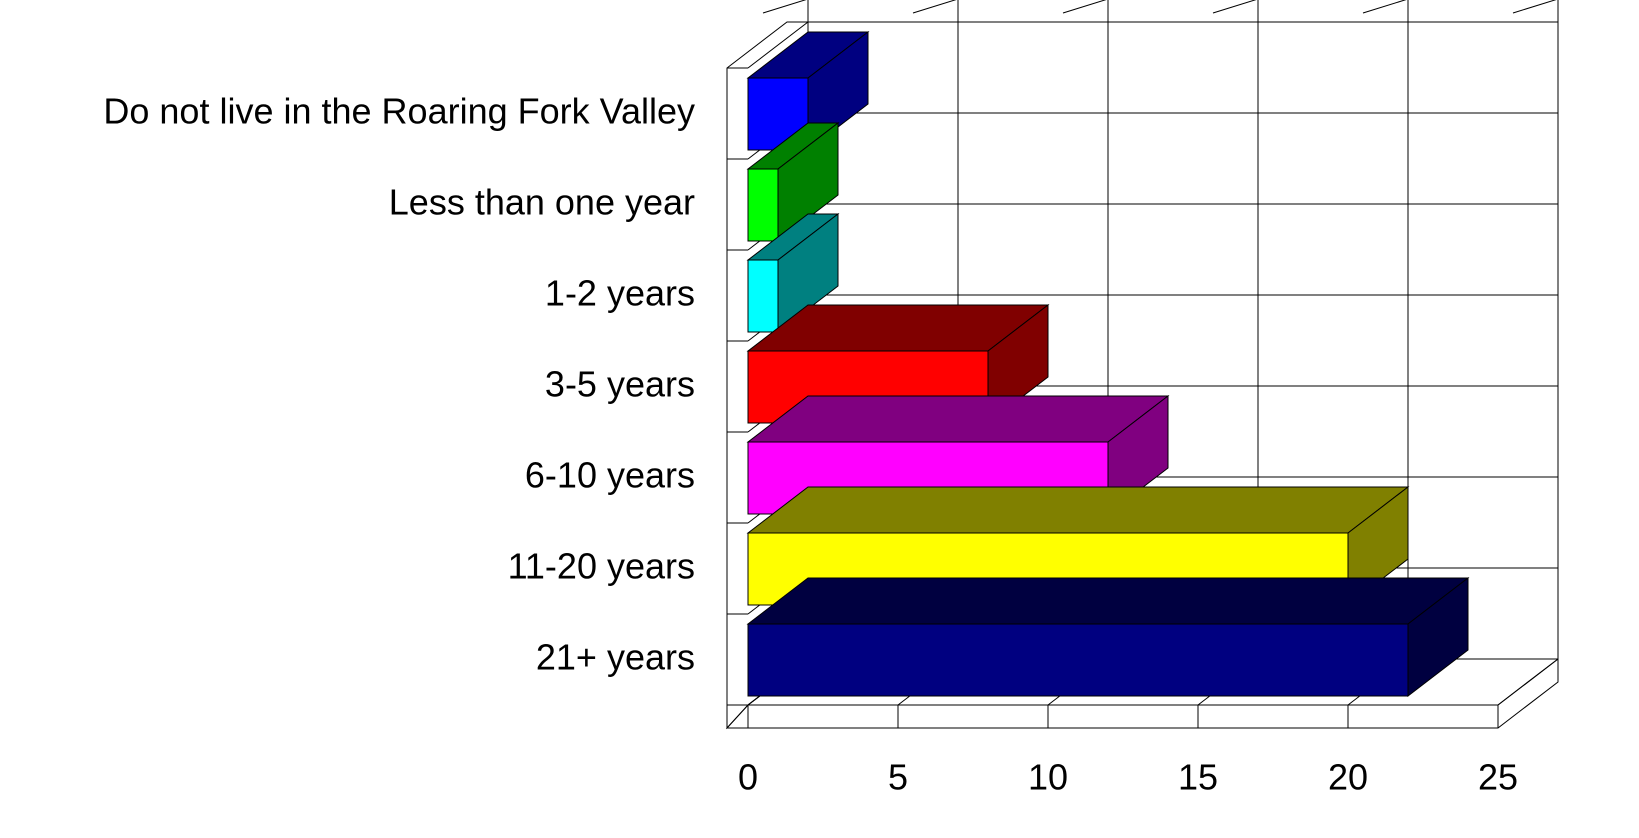  I want to click on x-tick-label: 15, so click(1198, 777).